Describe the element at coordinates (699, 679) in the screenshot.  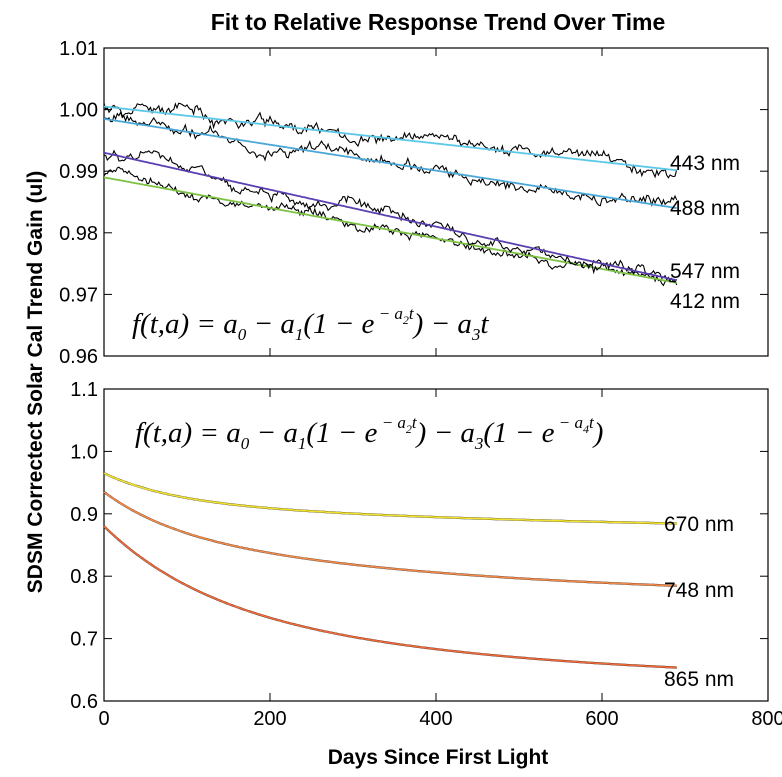
I see `series-label: 865 nm` at that location.